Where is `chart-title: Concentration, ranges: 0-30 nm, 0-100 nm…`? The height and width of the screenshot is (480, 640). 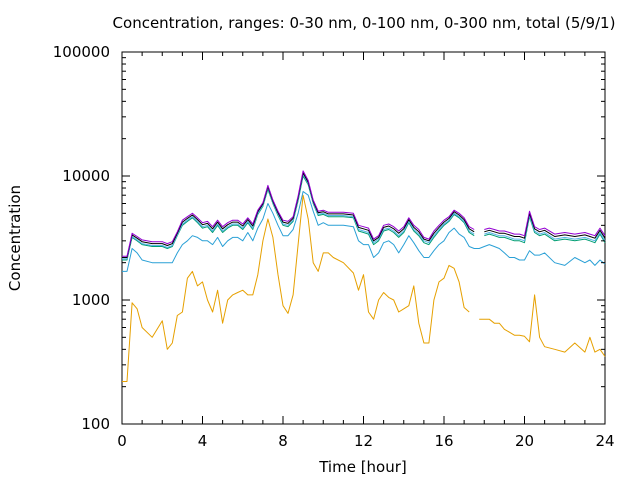
chart-title: Concentration, ranges: 0-30 nm, 0-100 nm… is located at coordinates (364, 23).